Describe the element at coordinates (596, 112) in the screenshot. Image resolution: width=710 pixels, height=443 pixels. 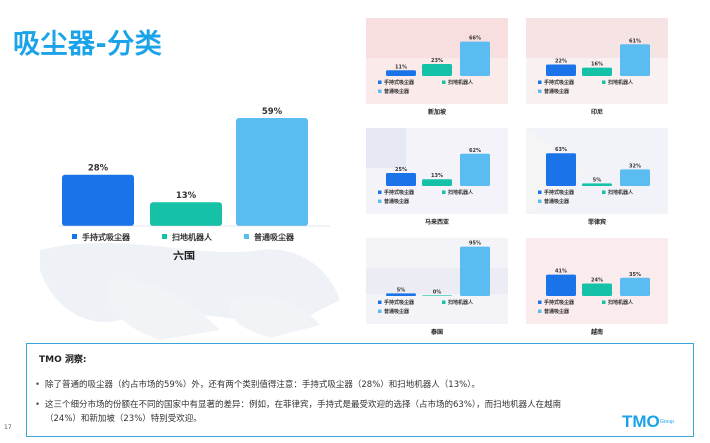
I see `country-label-indonesia: 印尼` at that location.